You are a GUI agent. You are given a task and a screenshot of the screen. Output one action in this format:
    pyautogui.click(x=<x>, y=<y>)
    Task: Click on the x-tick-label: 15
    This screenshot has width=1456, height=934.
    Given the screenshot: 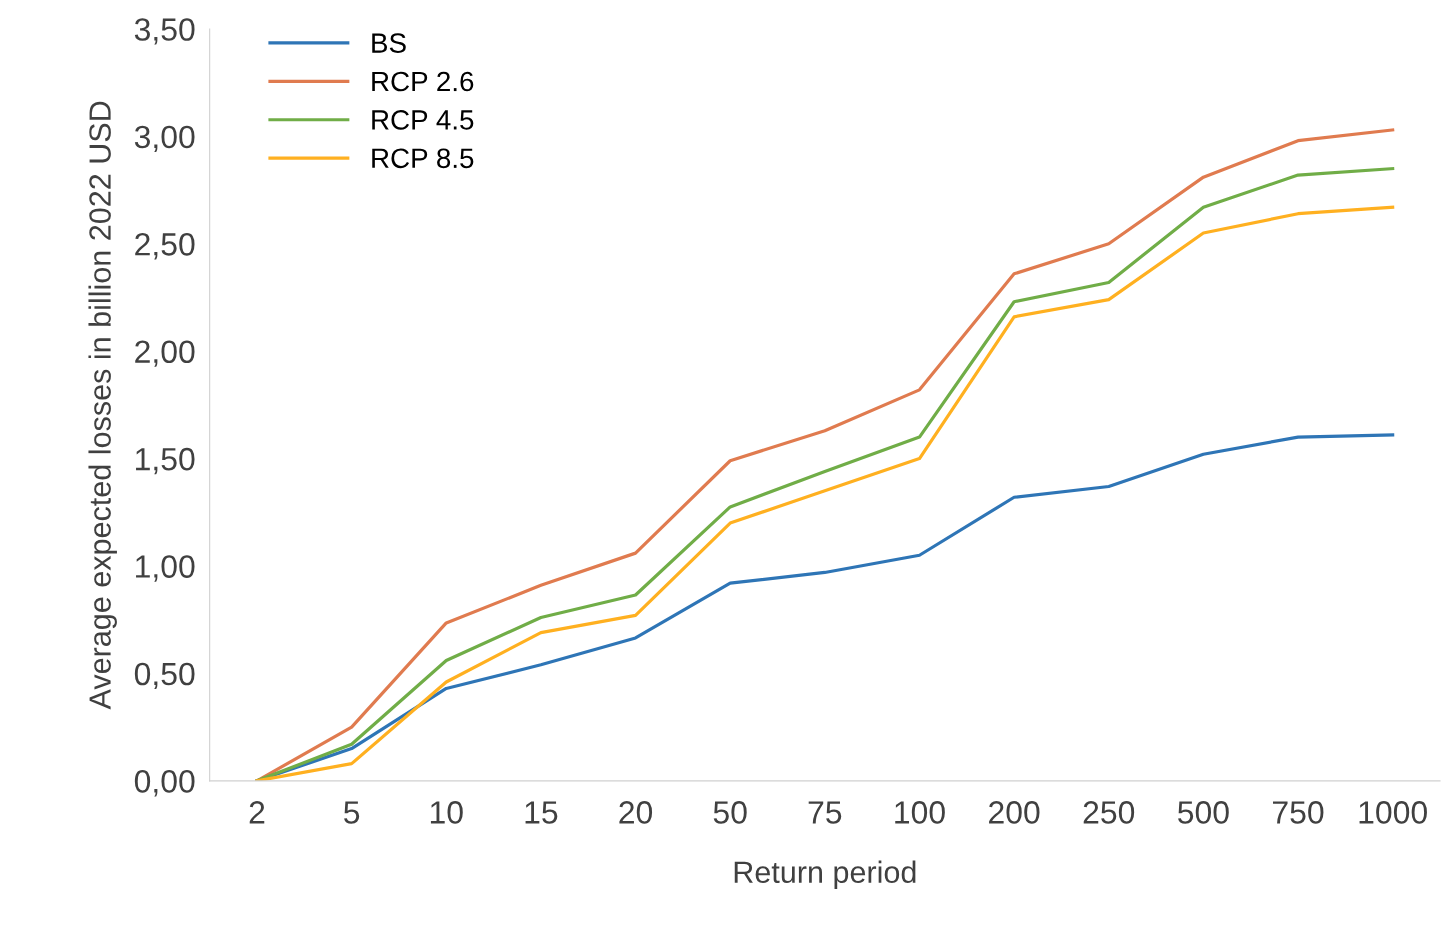 What is the action you would take?
    pyautogui.click(x=541, y=812)
    